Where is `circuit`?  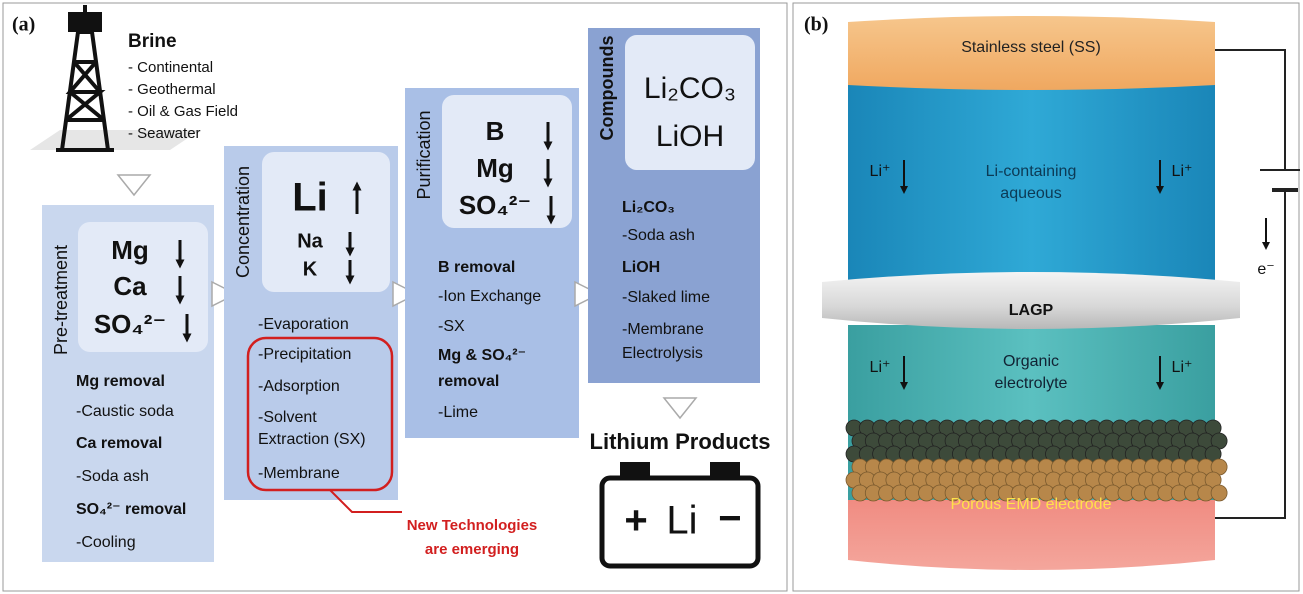 circuit is located at coordinates (1257, 284).